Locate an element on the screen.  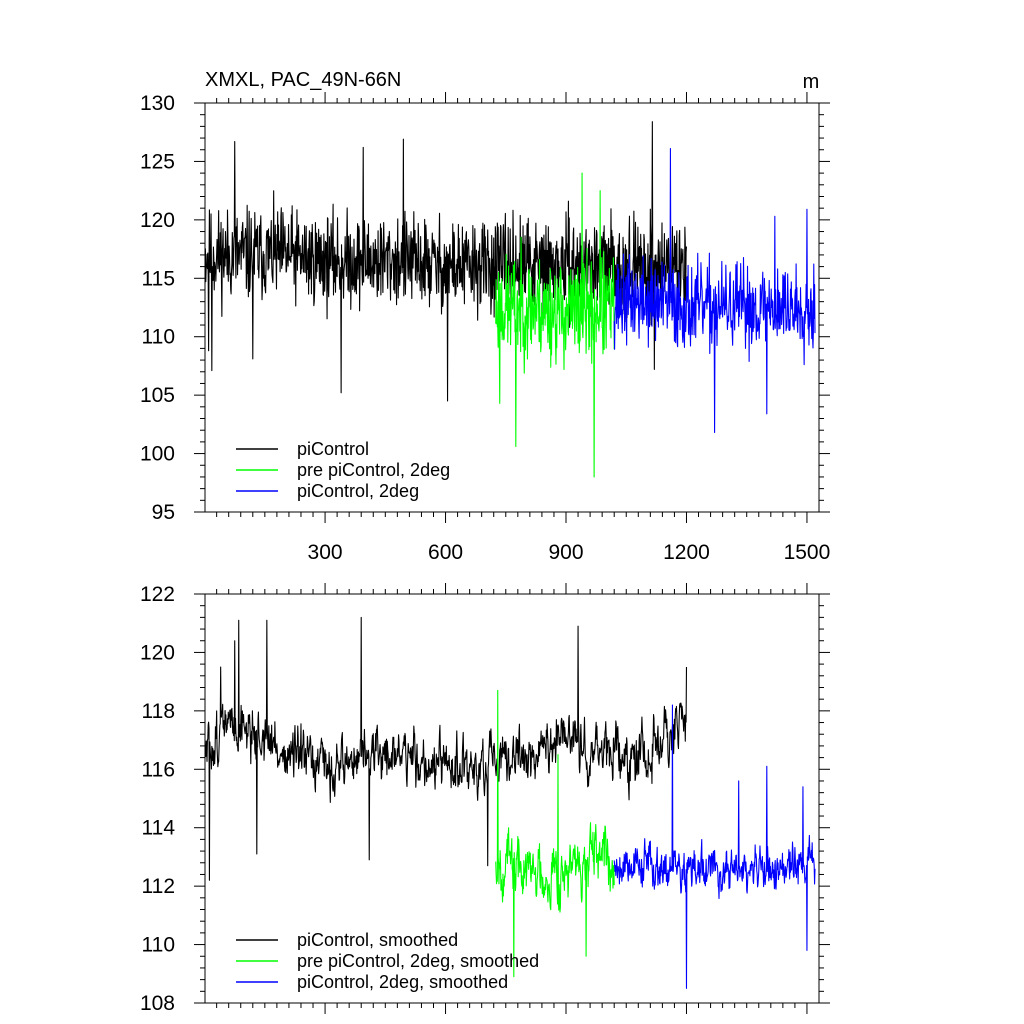
y-tick-label: 122 is located at coordinates (157, 594).